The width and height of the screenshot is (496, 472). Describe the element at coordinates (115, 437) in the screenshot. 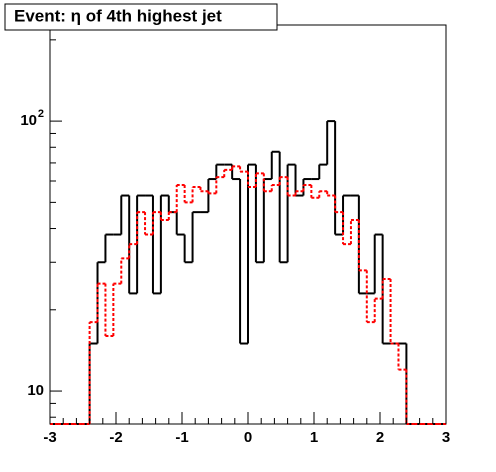

I see `x-tick-label: -2` at that location.